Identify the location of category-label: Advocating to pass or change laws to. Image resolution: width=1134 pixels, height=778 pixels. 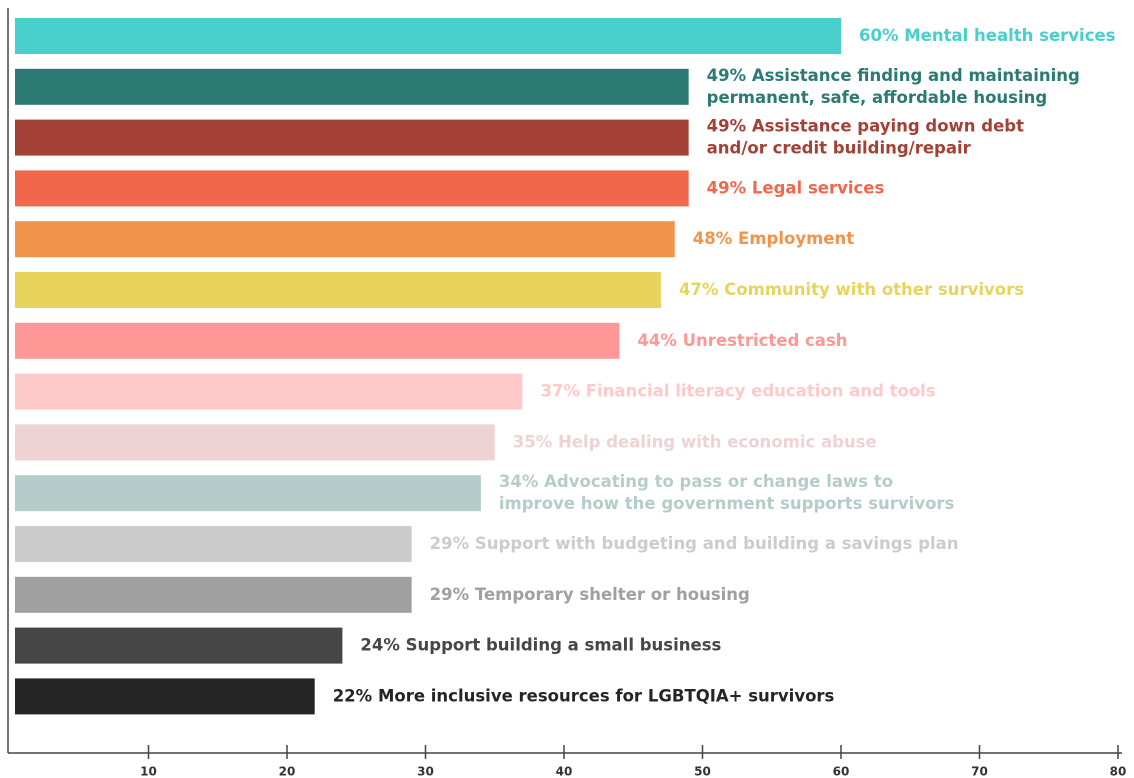
(718, 481).